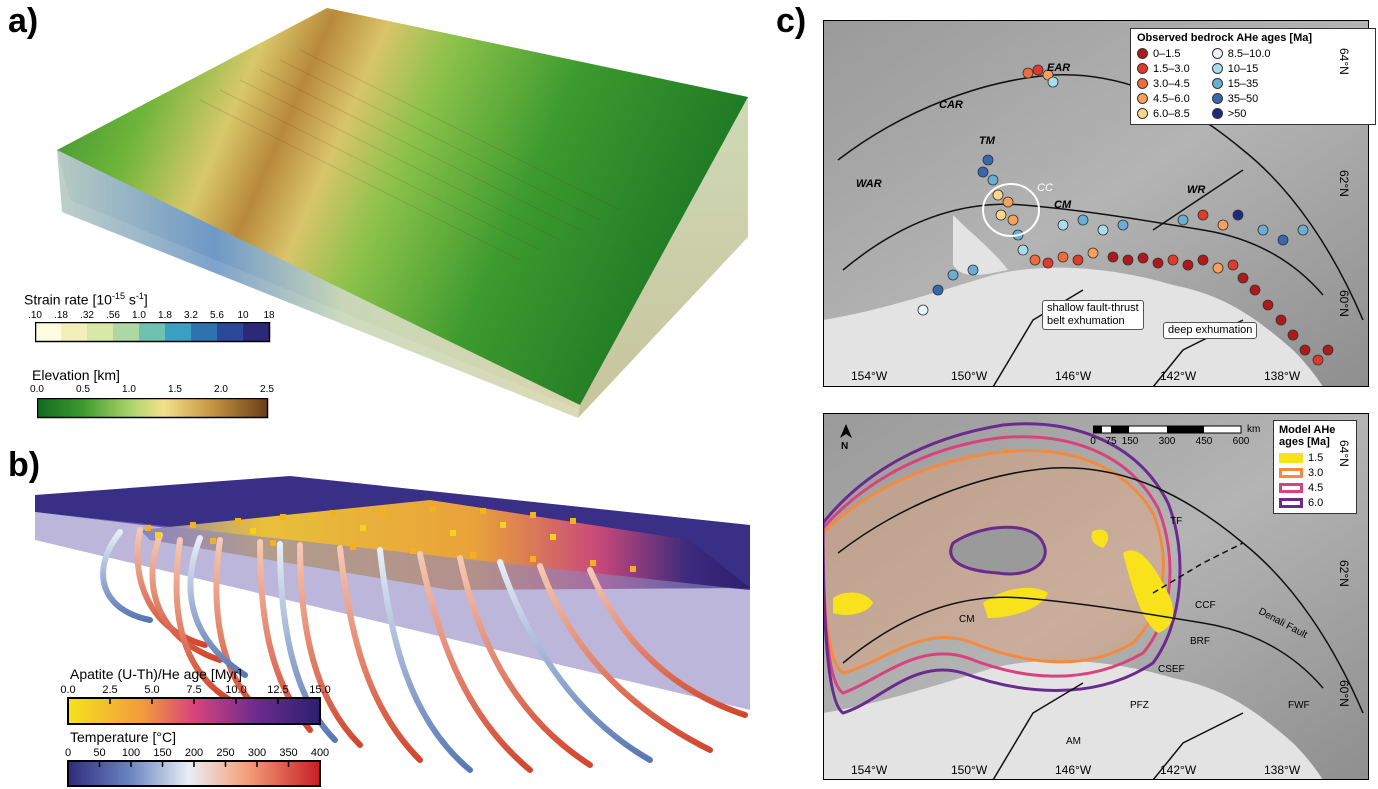 Image resolution: width=1378 pixels, height=789 pixels. What do you see at coordinates (1315, 472) in the screenshot?
I see `legend-item: 3.0` at bounding box center [1315, 472].